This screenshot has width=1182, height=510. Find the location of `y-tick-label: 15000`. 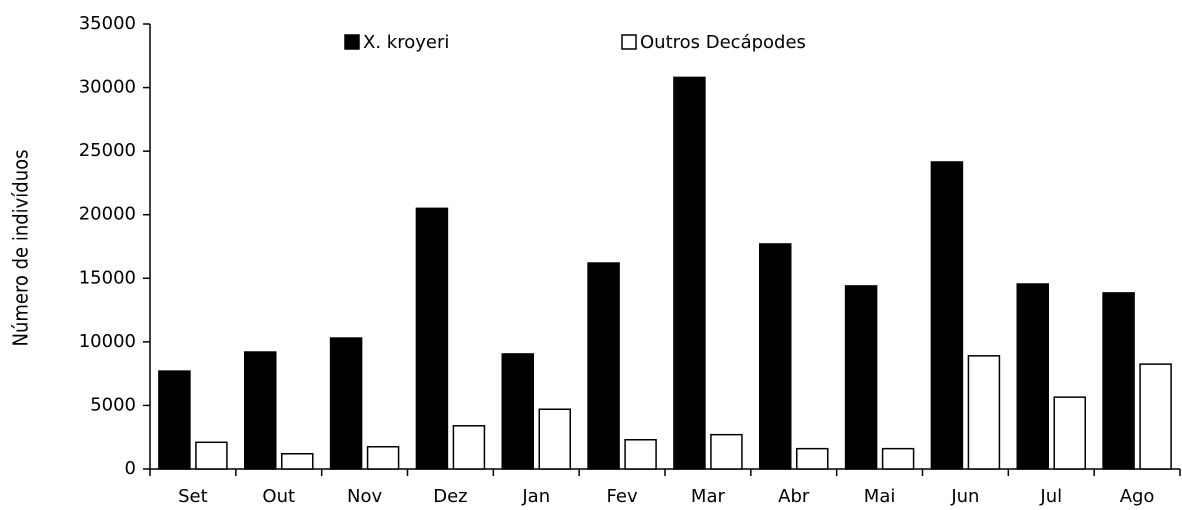

y-tick-label: 15000 is located at coordinates (107, 277).